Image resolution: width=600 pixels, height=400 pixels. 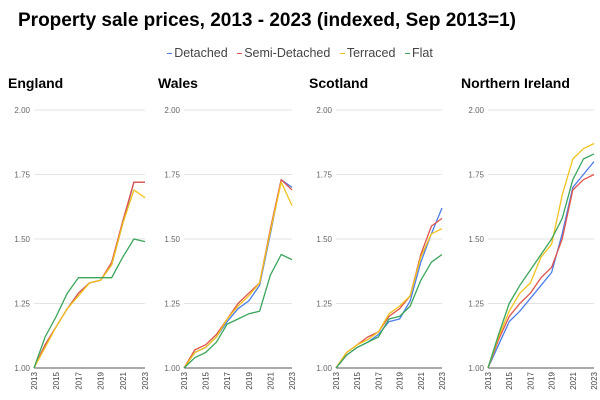 I want to click on legend: Detached Semi-Detached Terraced Flat, so click(x=300, y=53).